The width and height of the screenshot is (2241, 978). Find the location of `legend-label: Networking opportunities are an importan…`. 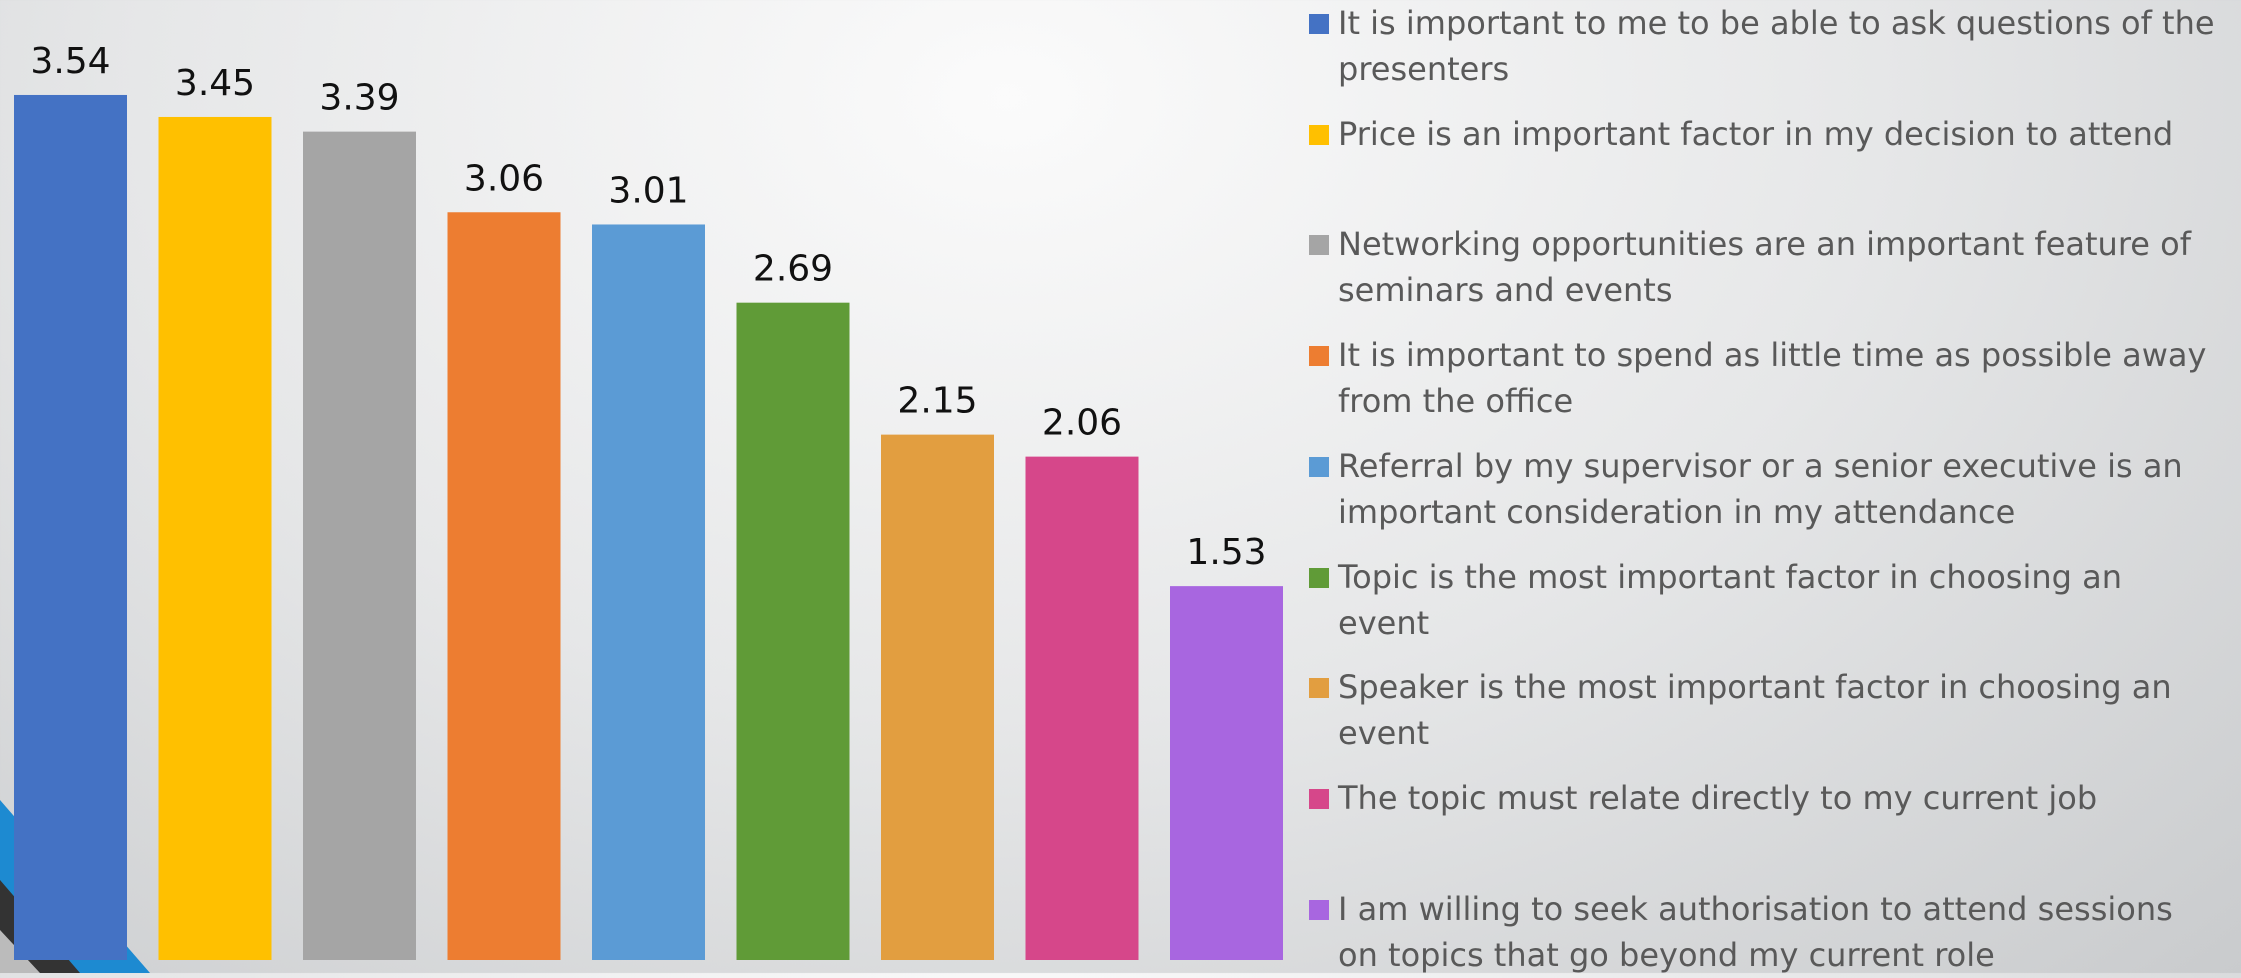

legend-label: Networking opportunities are an importan… is located at coordinates (1764, 267).